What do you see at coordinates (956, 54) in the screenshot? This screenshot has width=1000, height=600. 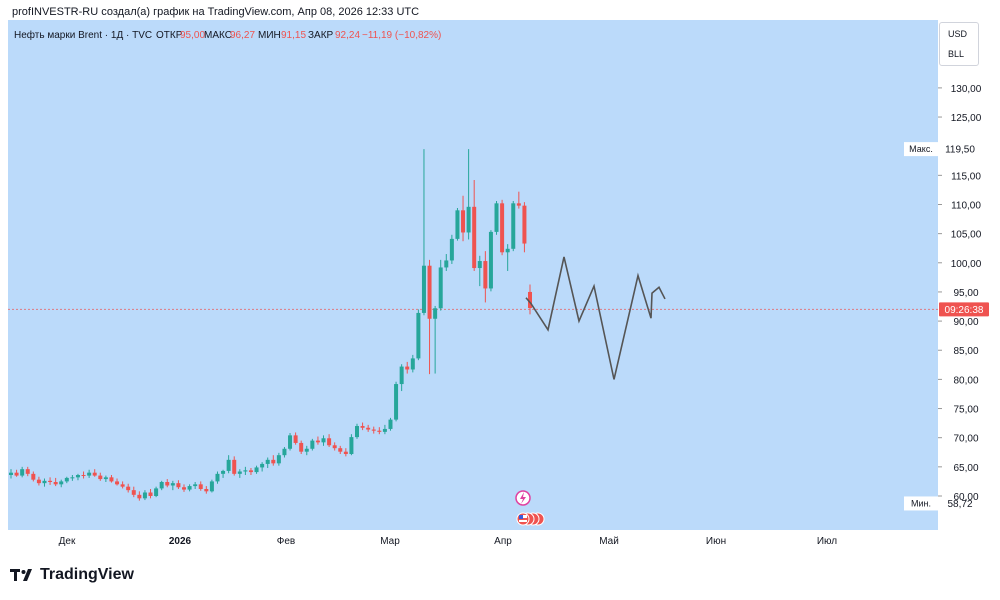 I see `currency-bll: BLL` at bounding box center [956, 54].